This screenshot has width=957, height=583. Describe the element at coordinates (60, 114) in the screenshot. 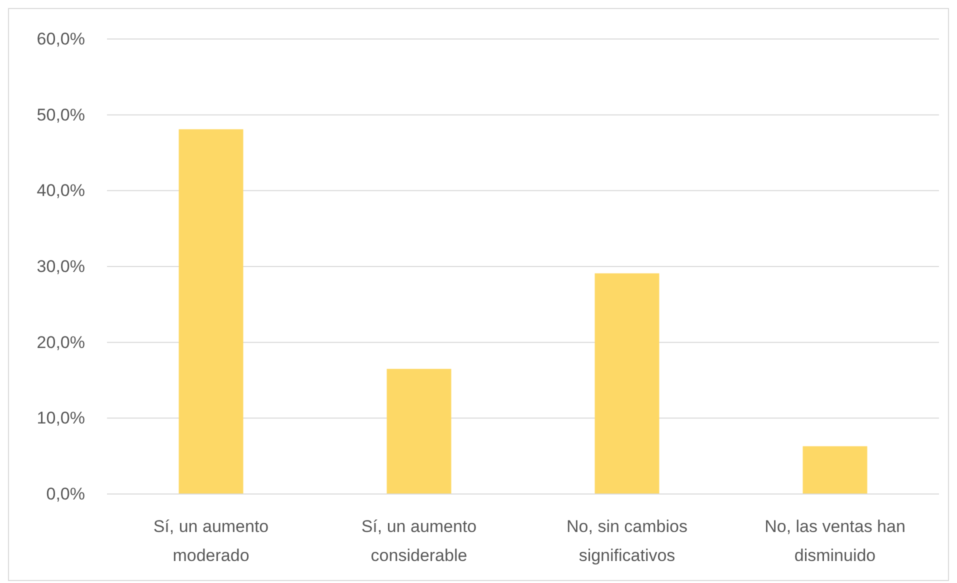

I see `y-tick-label: 50,0%` at that location.